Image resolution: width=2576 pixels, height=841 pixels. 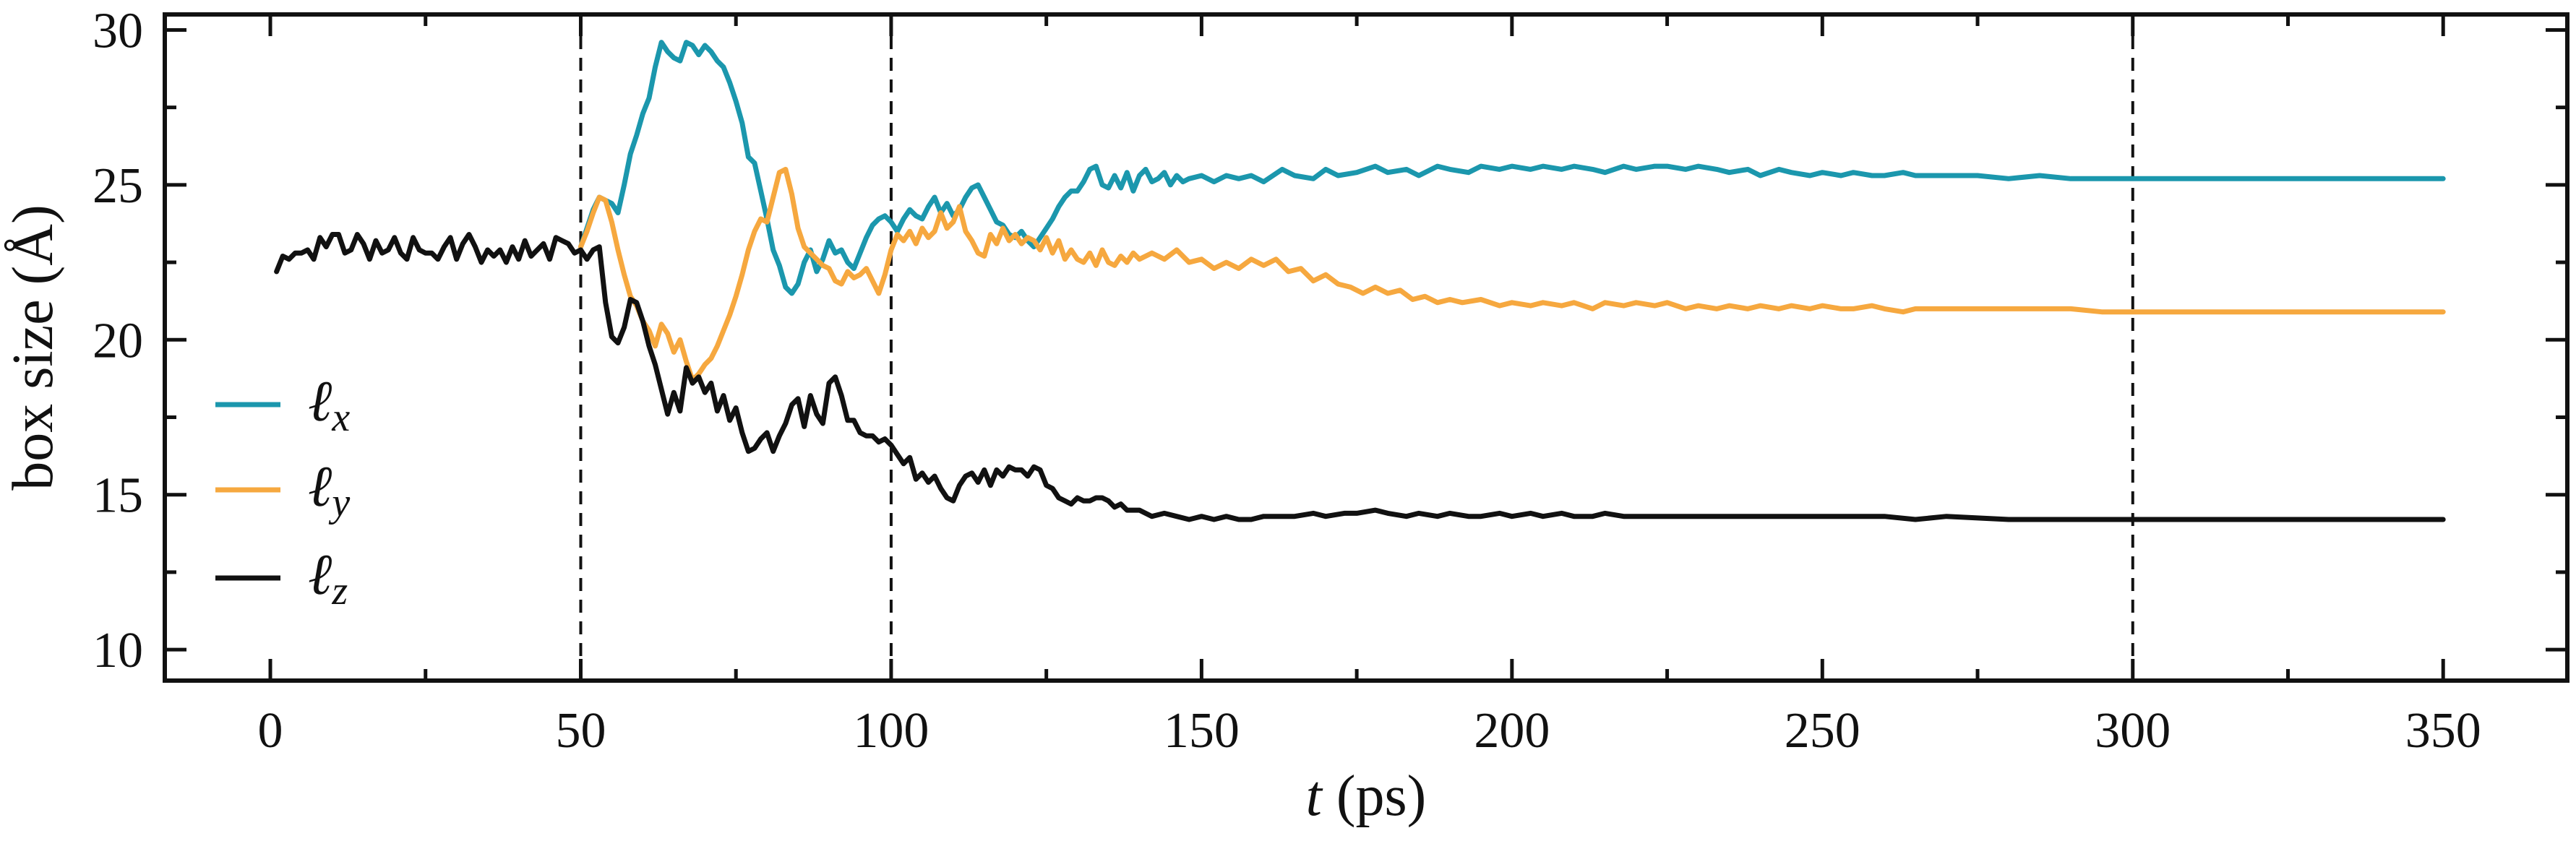 I want to click on legend-subscript-ly: y, so click(x=339, y=502).